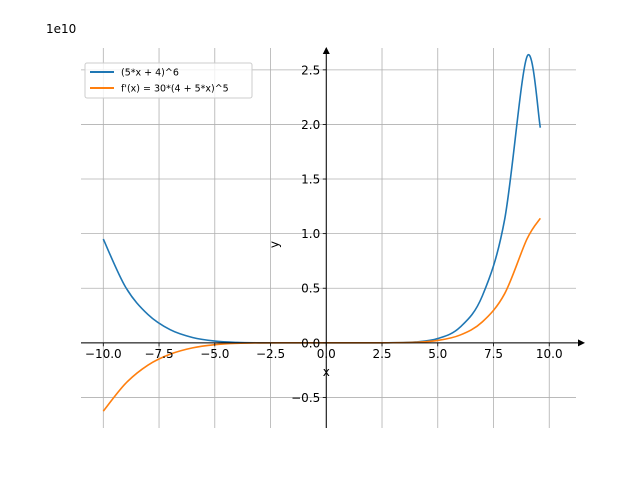  What do you see at coordinates (310, 70) in the screenshot?
I see `y-tick-label: 2.5` at bounding box center [310, 70].